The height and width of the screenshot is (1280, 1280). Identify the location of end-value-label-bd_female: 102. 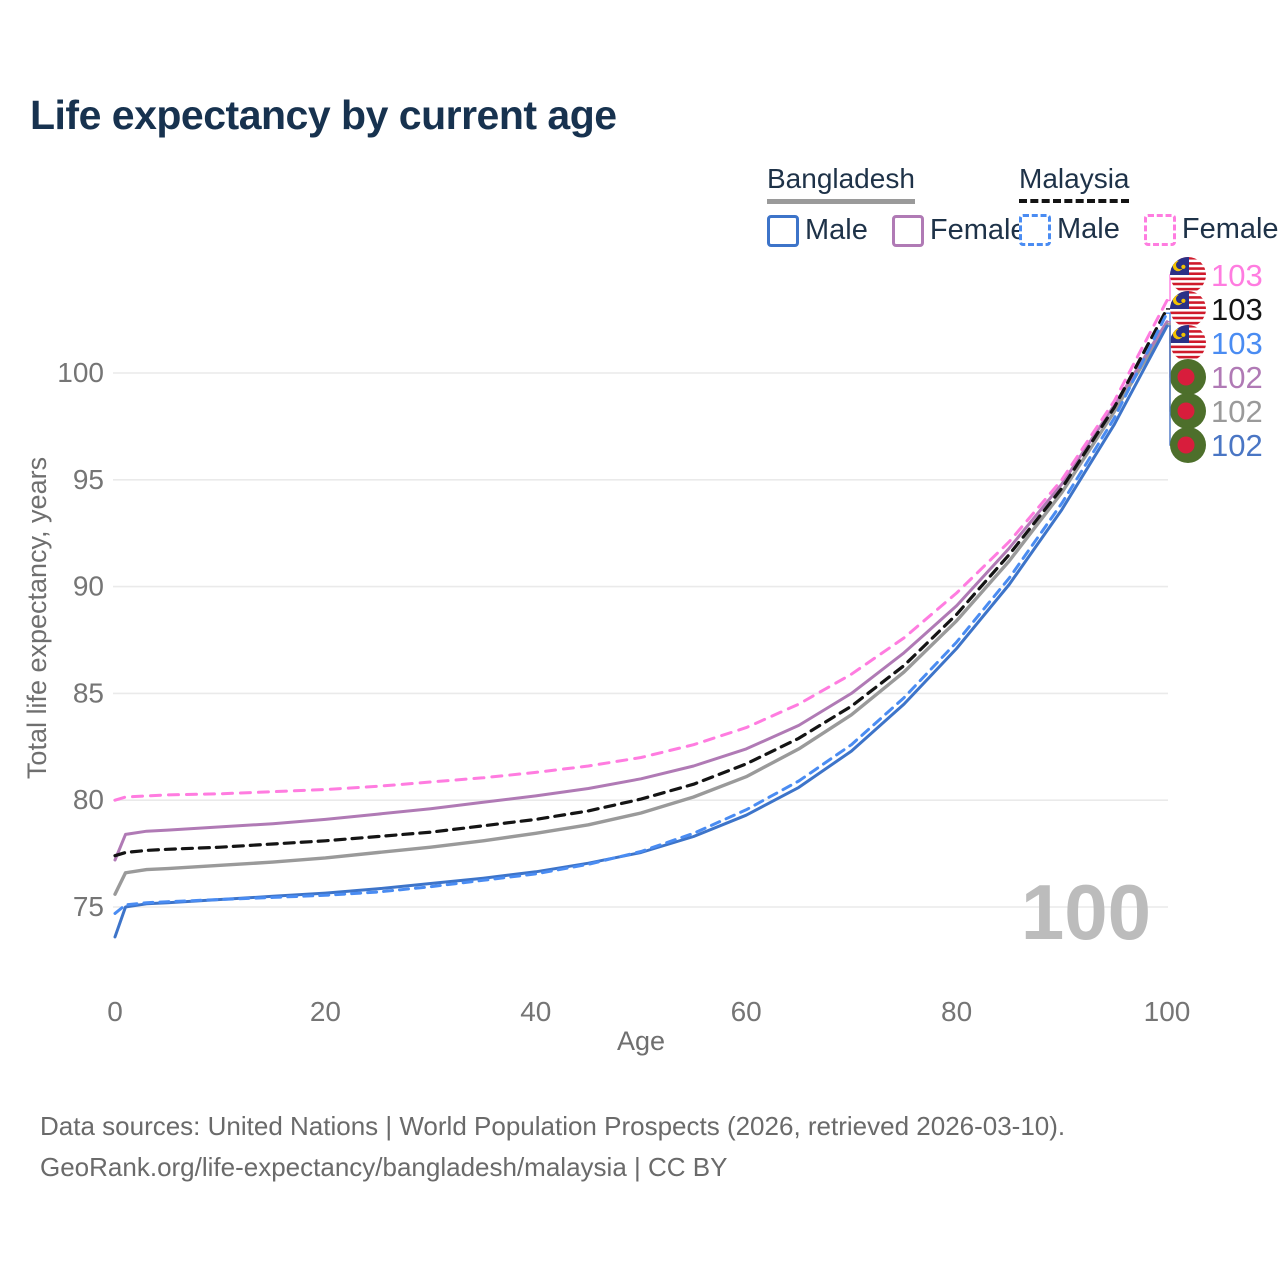
(1237, 377).